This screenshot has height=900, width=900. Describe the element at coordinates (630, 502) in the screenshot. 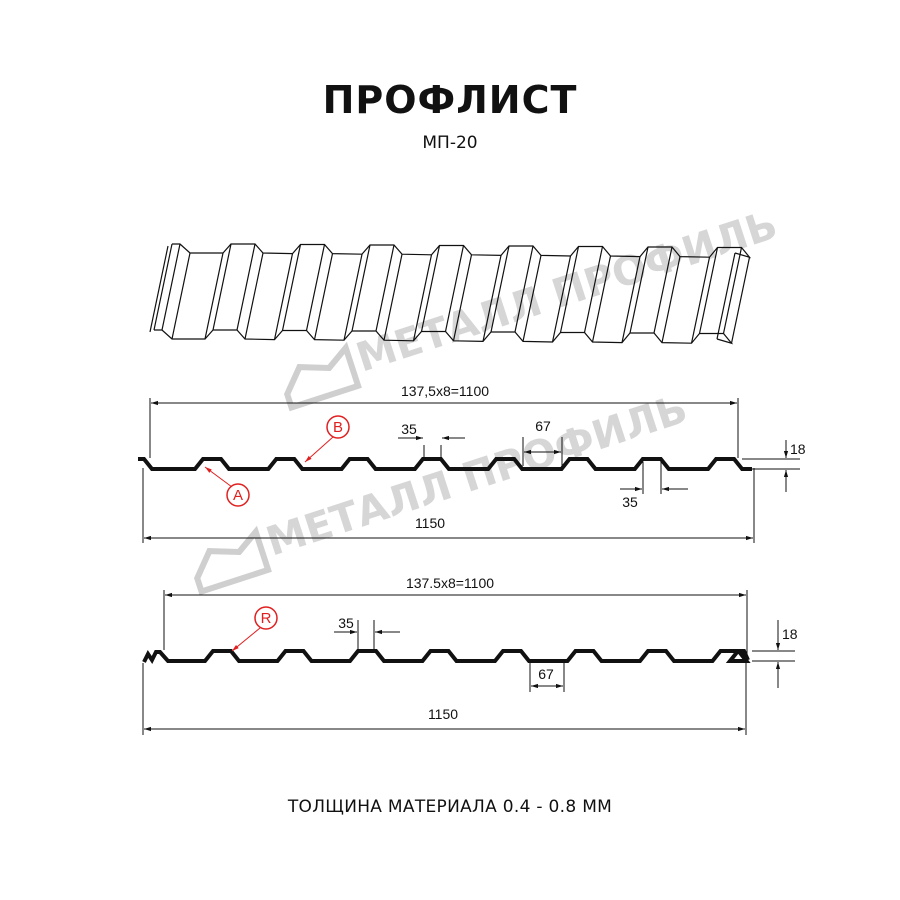

I see `bottom-width-label: 35` at that location.